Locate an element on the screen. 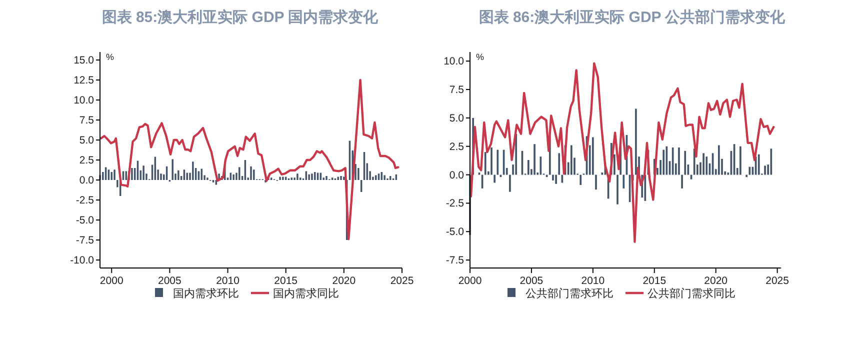 The width and height of the screenshot is (855, 350). legend-label: 国内需求环比 is located at coordinates (206, 293).